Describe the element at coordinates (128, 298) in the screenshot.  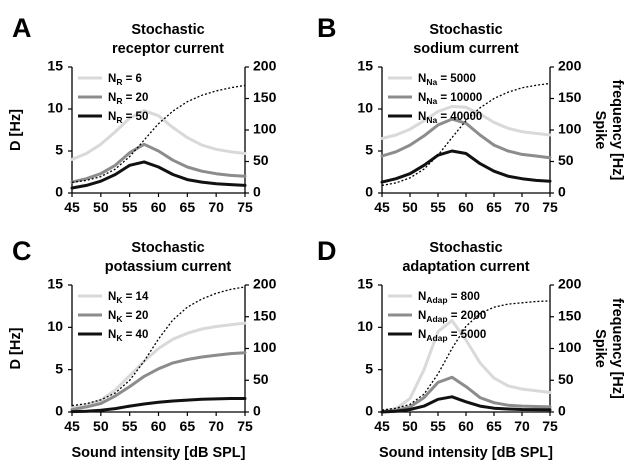
I see `legend-label: NK = 14` at that location.